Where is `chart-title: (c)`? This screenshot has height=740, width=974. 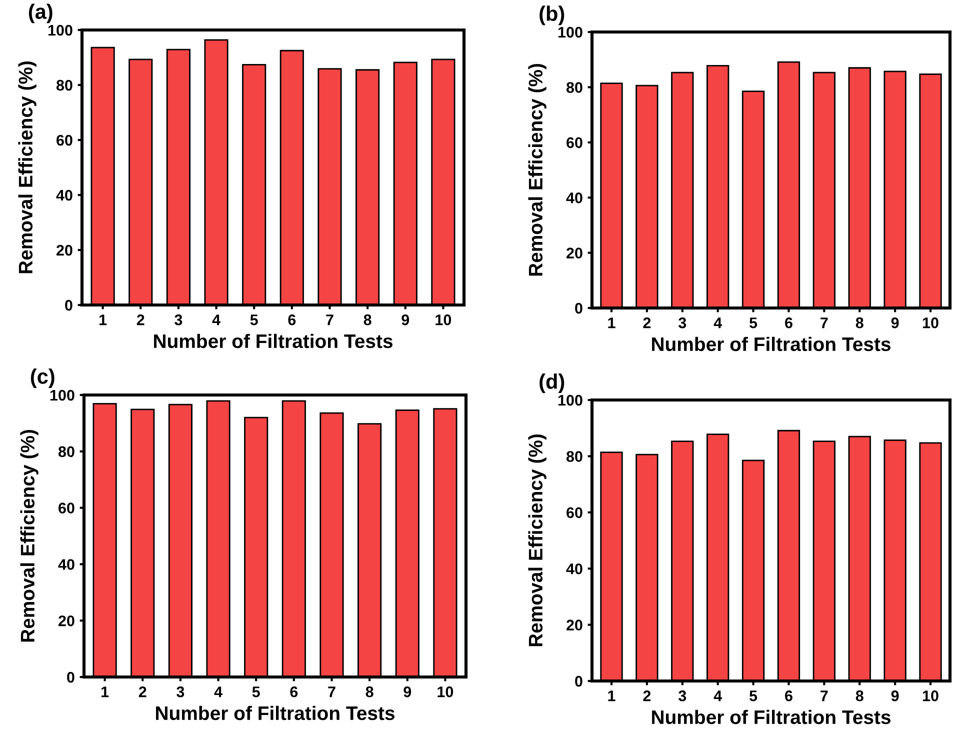
chart-title: (c) is located at coordinates (42, 378).